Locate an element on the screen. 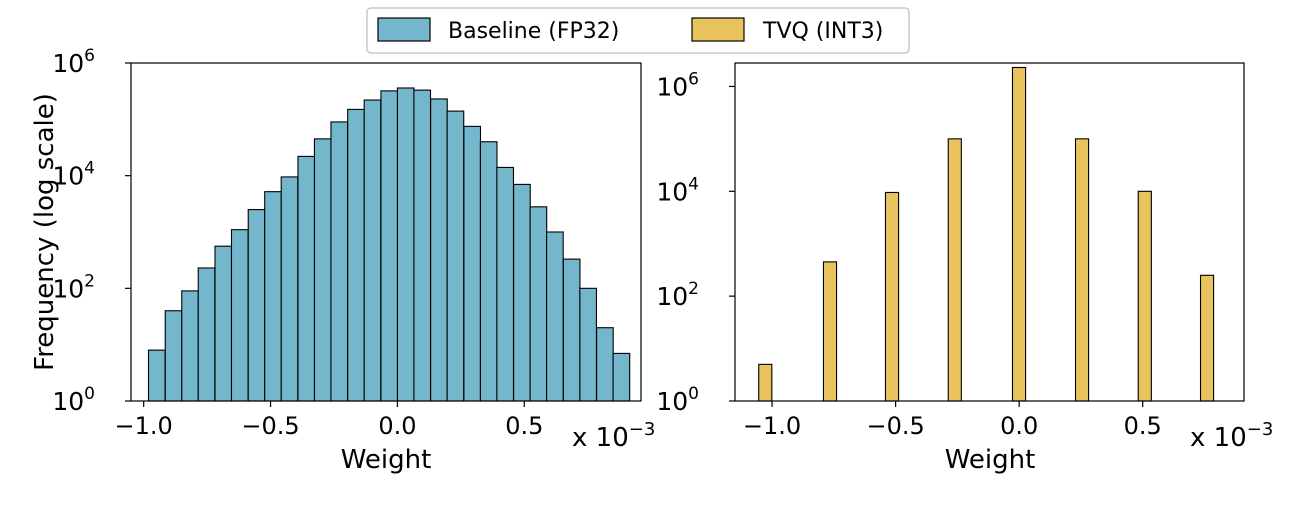  left-y-axis-label: Frequency (log scale) is located at coordinates (45, 232).